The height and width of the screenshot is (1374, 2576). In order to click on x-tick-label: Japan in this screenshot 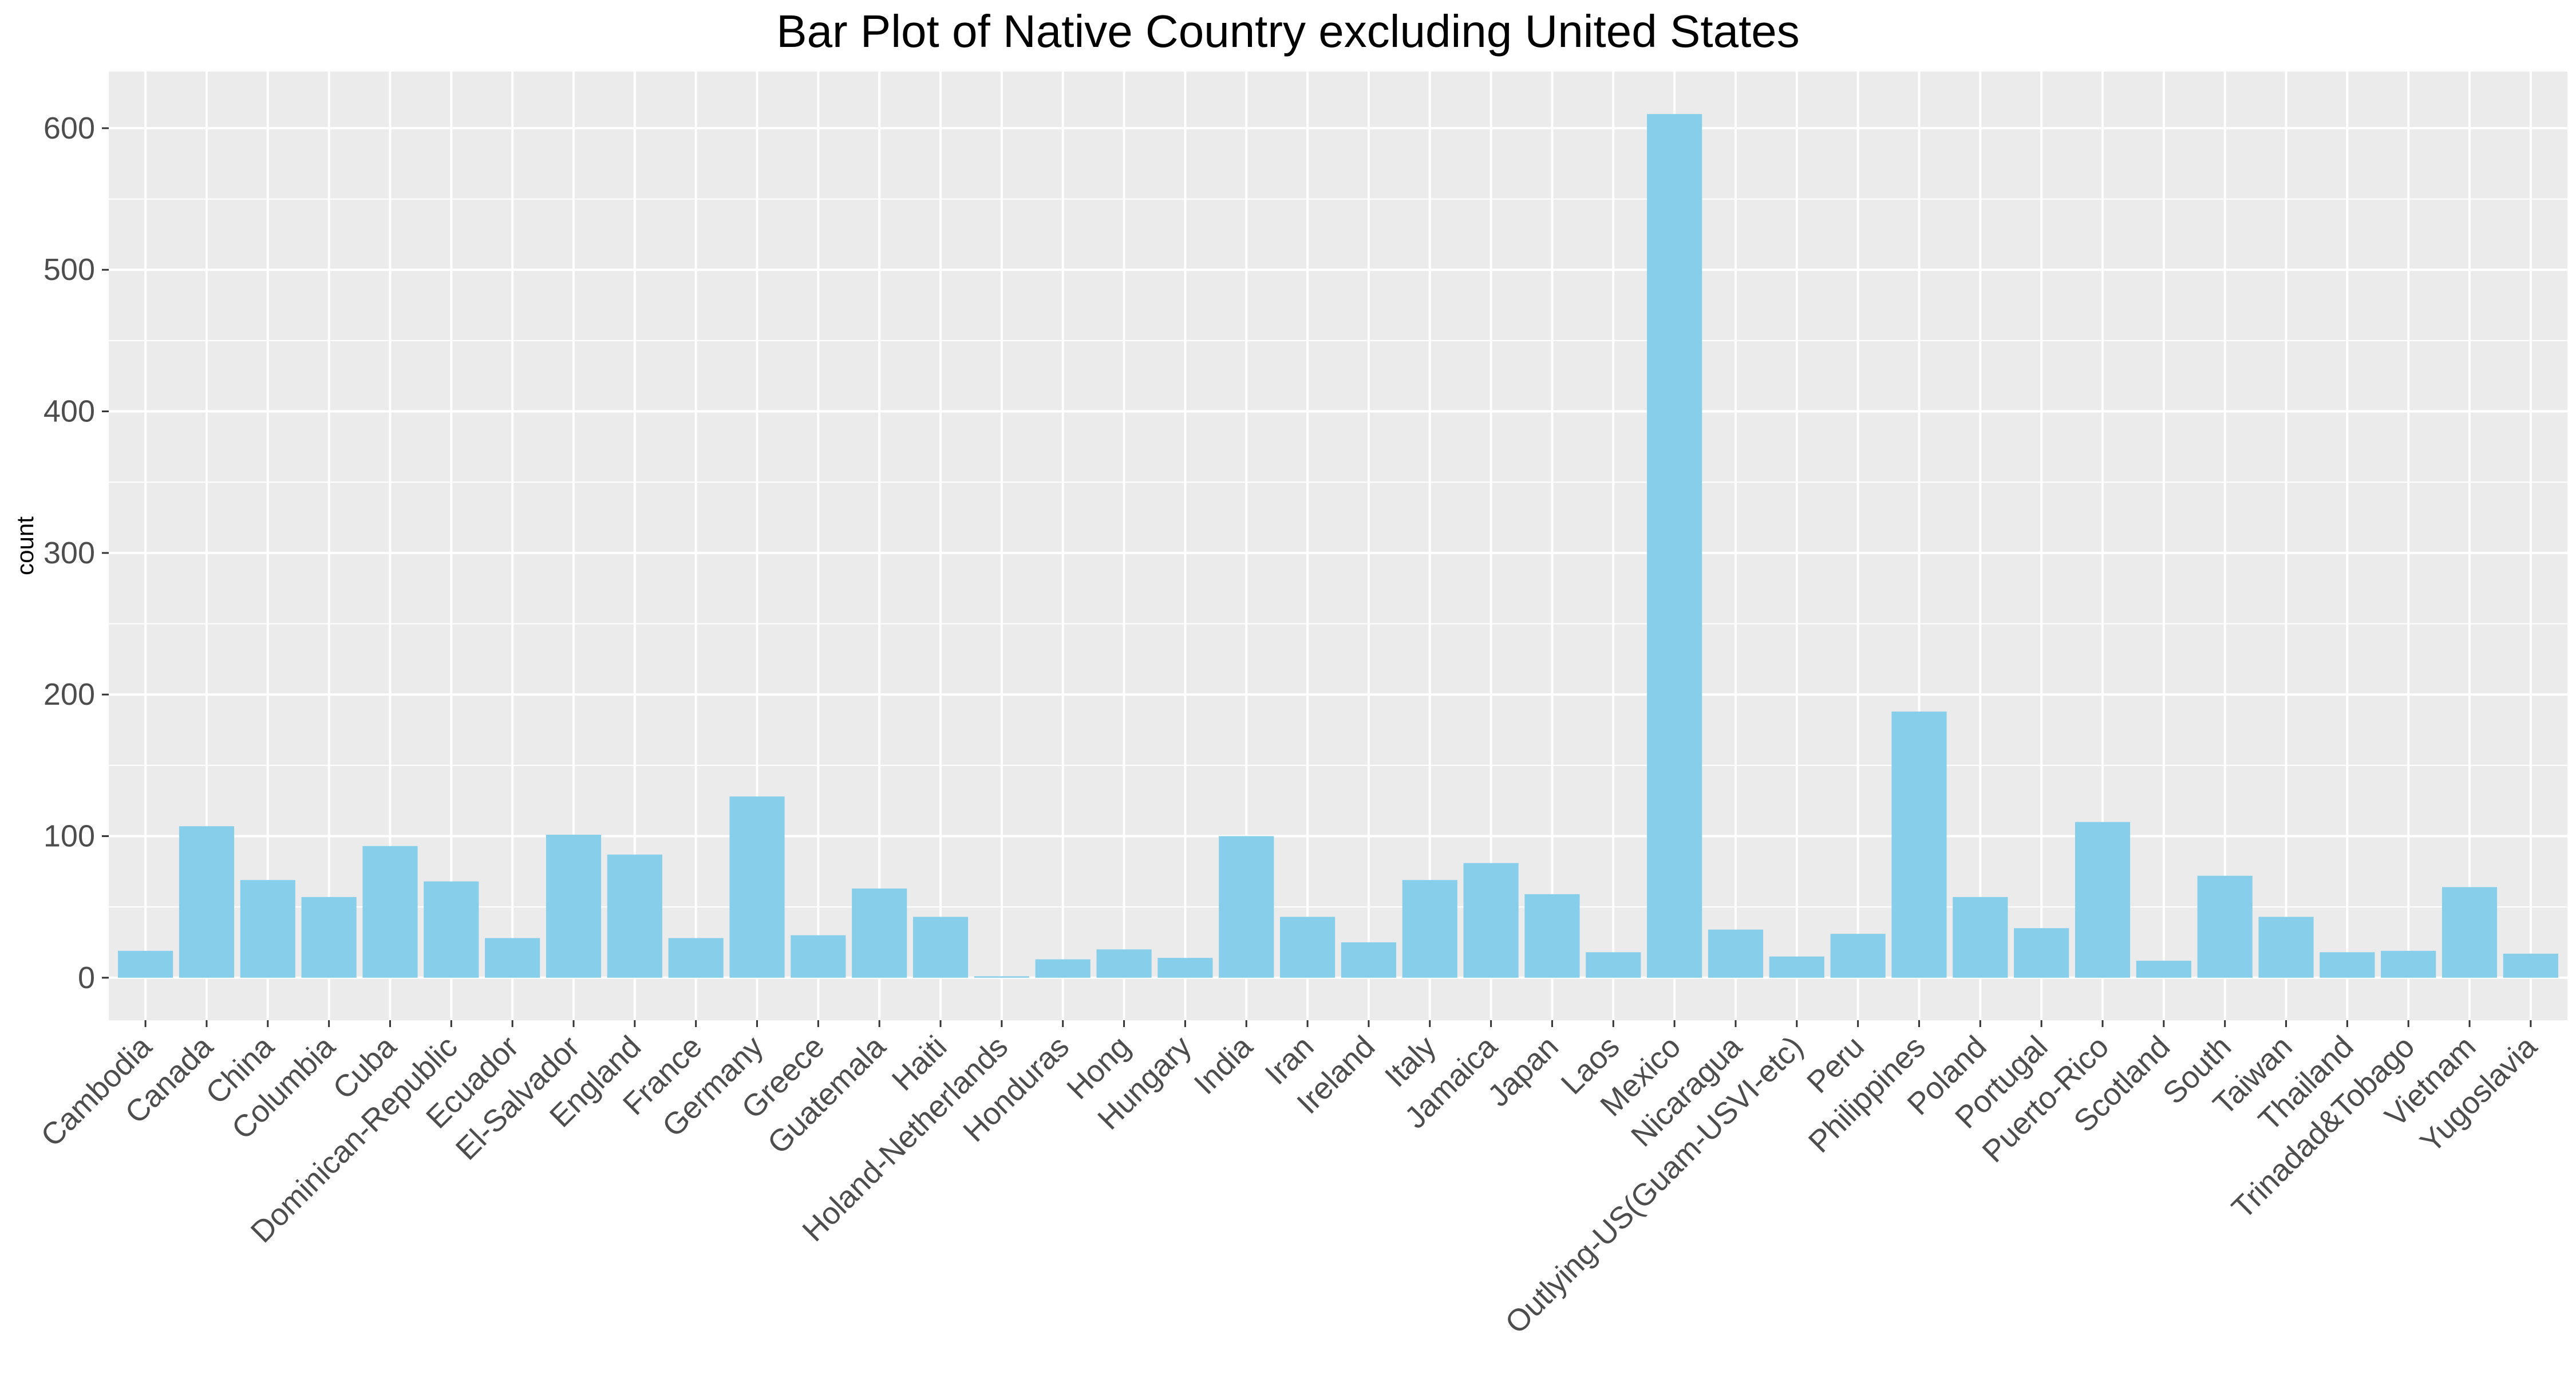, I will do `click(1522, 1071)`.